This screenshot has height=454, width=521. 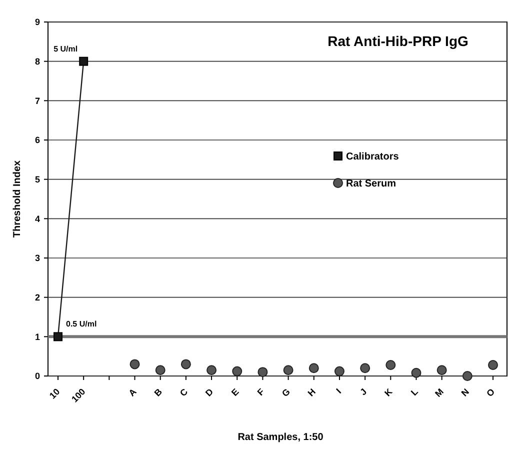 What do you see at coordinates (17, 199) in the screenshot?
I see `y-axis-title: Threshold Index` at bounding box center [17, 199].